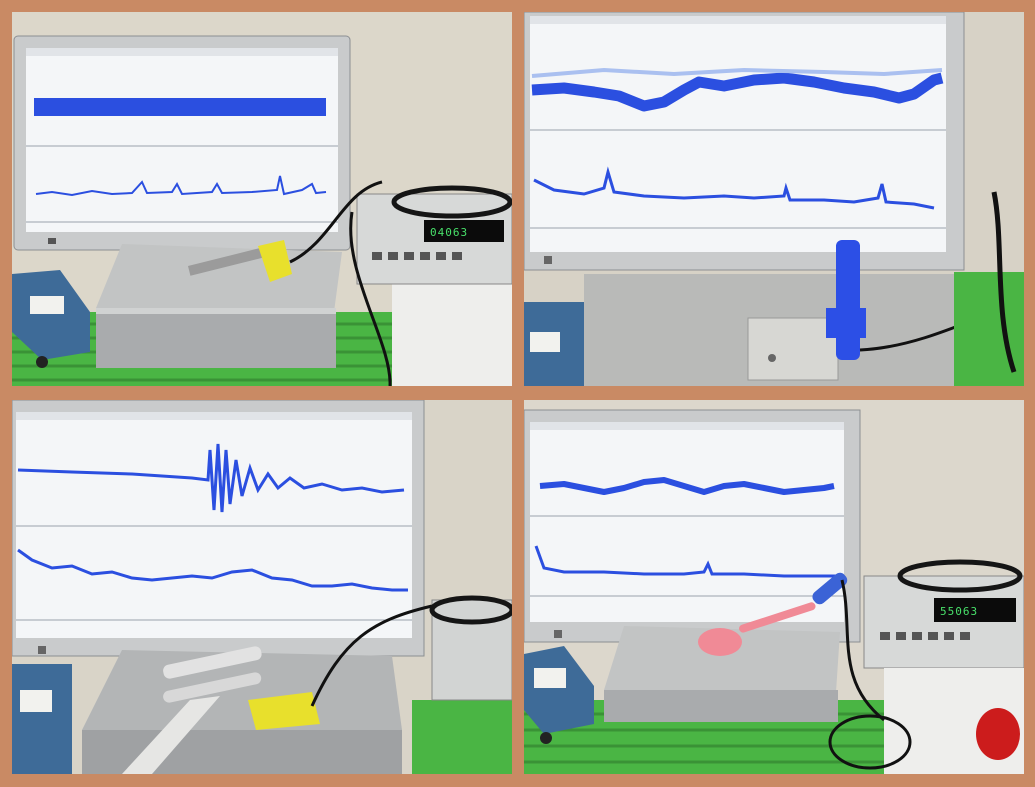 This screenshot has height=787, width=1035. What do you see at coordinates (998, 734) in the screenshot?
I see `computer-mouse` at bounding box center [998, 734].